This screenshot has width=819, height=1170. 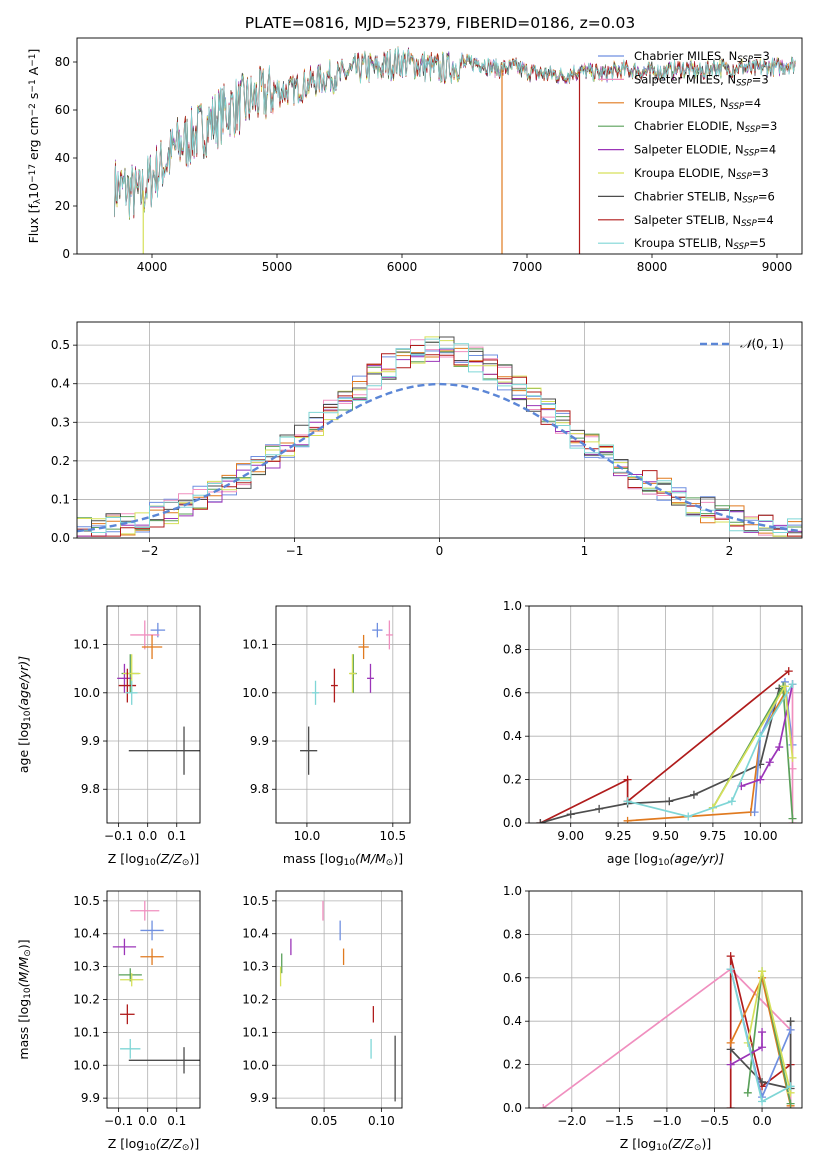 I want to click on label-part: λ, so click(x=38, y=201).